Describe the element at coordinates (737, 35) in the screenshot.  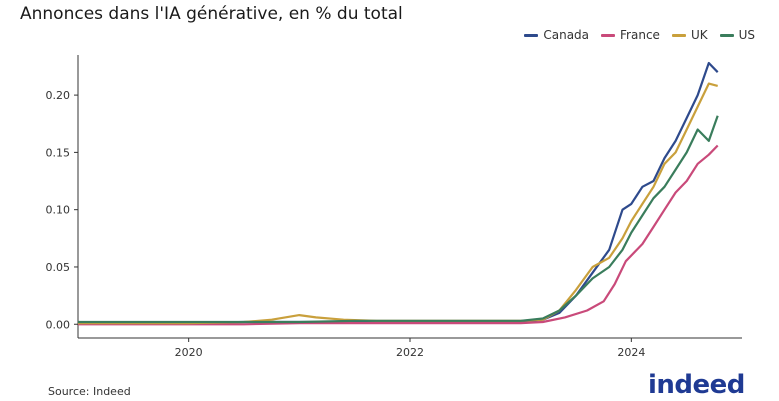
I see `legend-item-us: US` at that location.